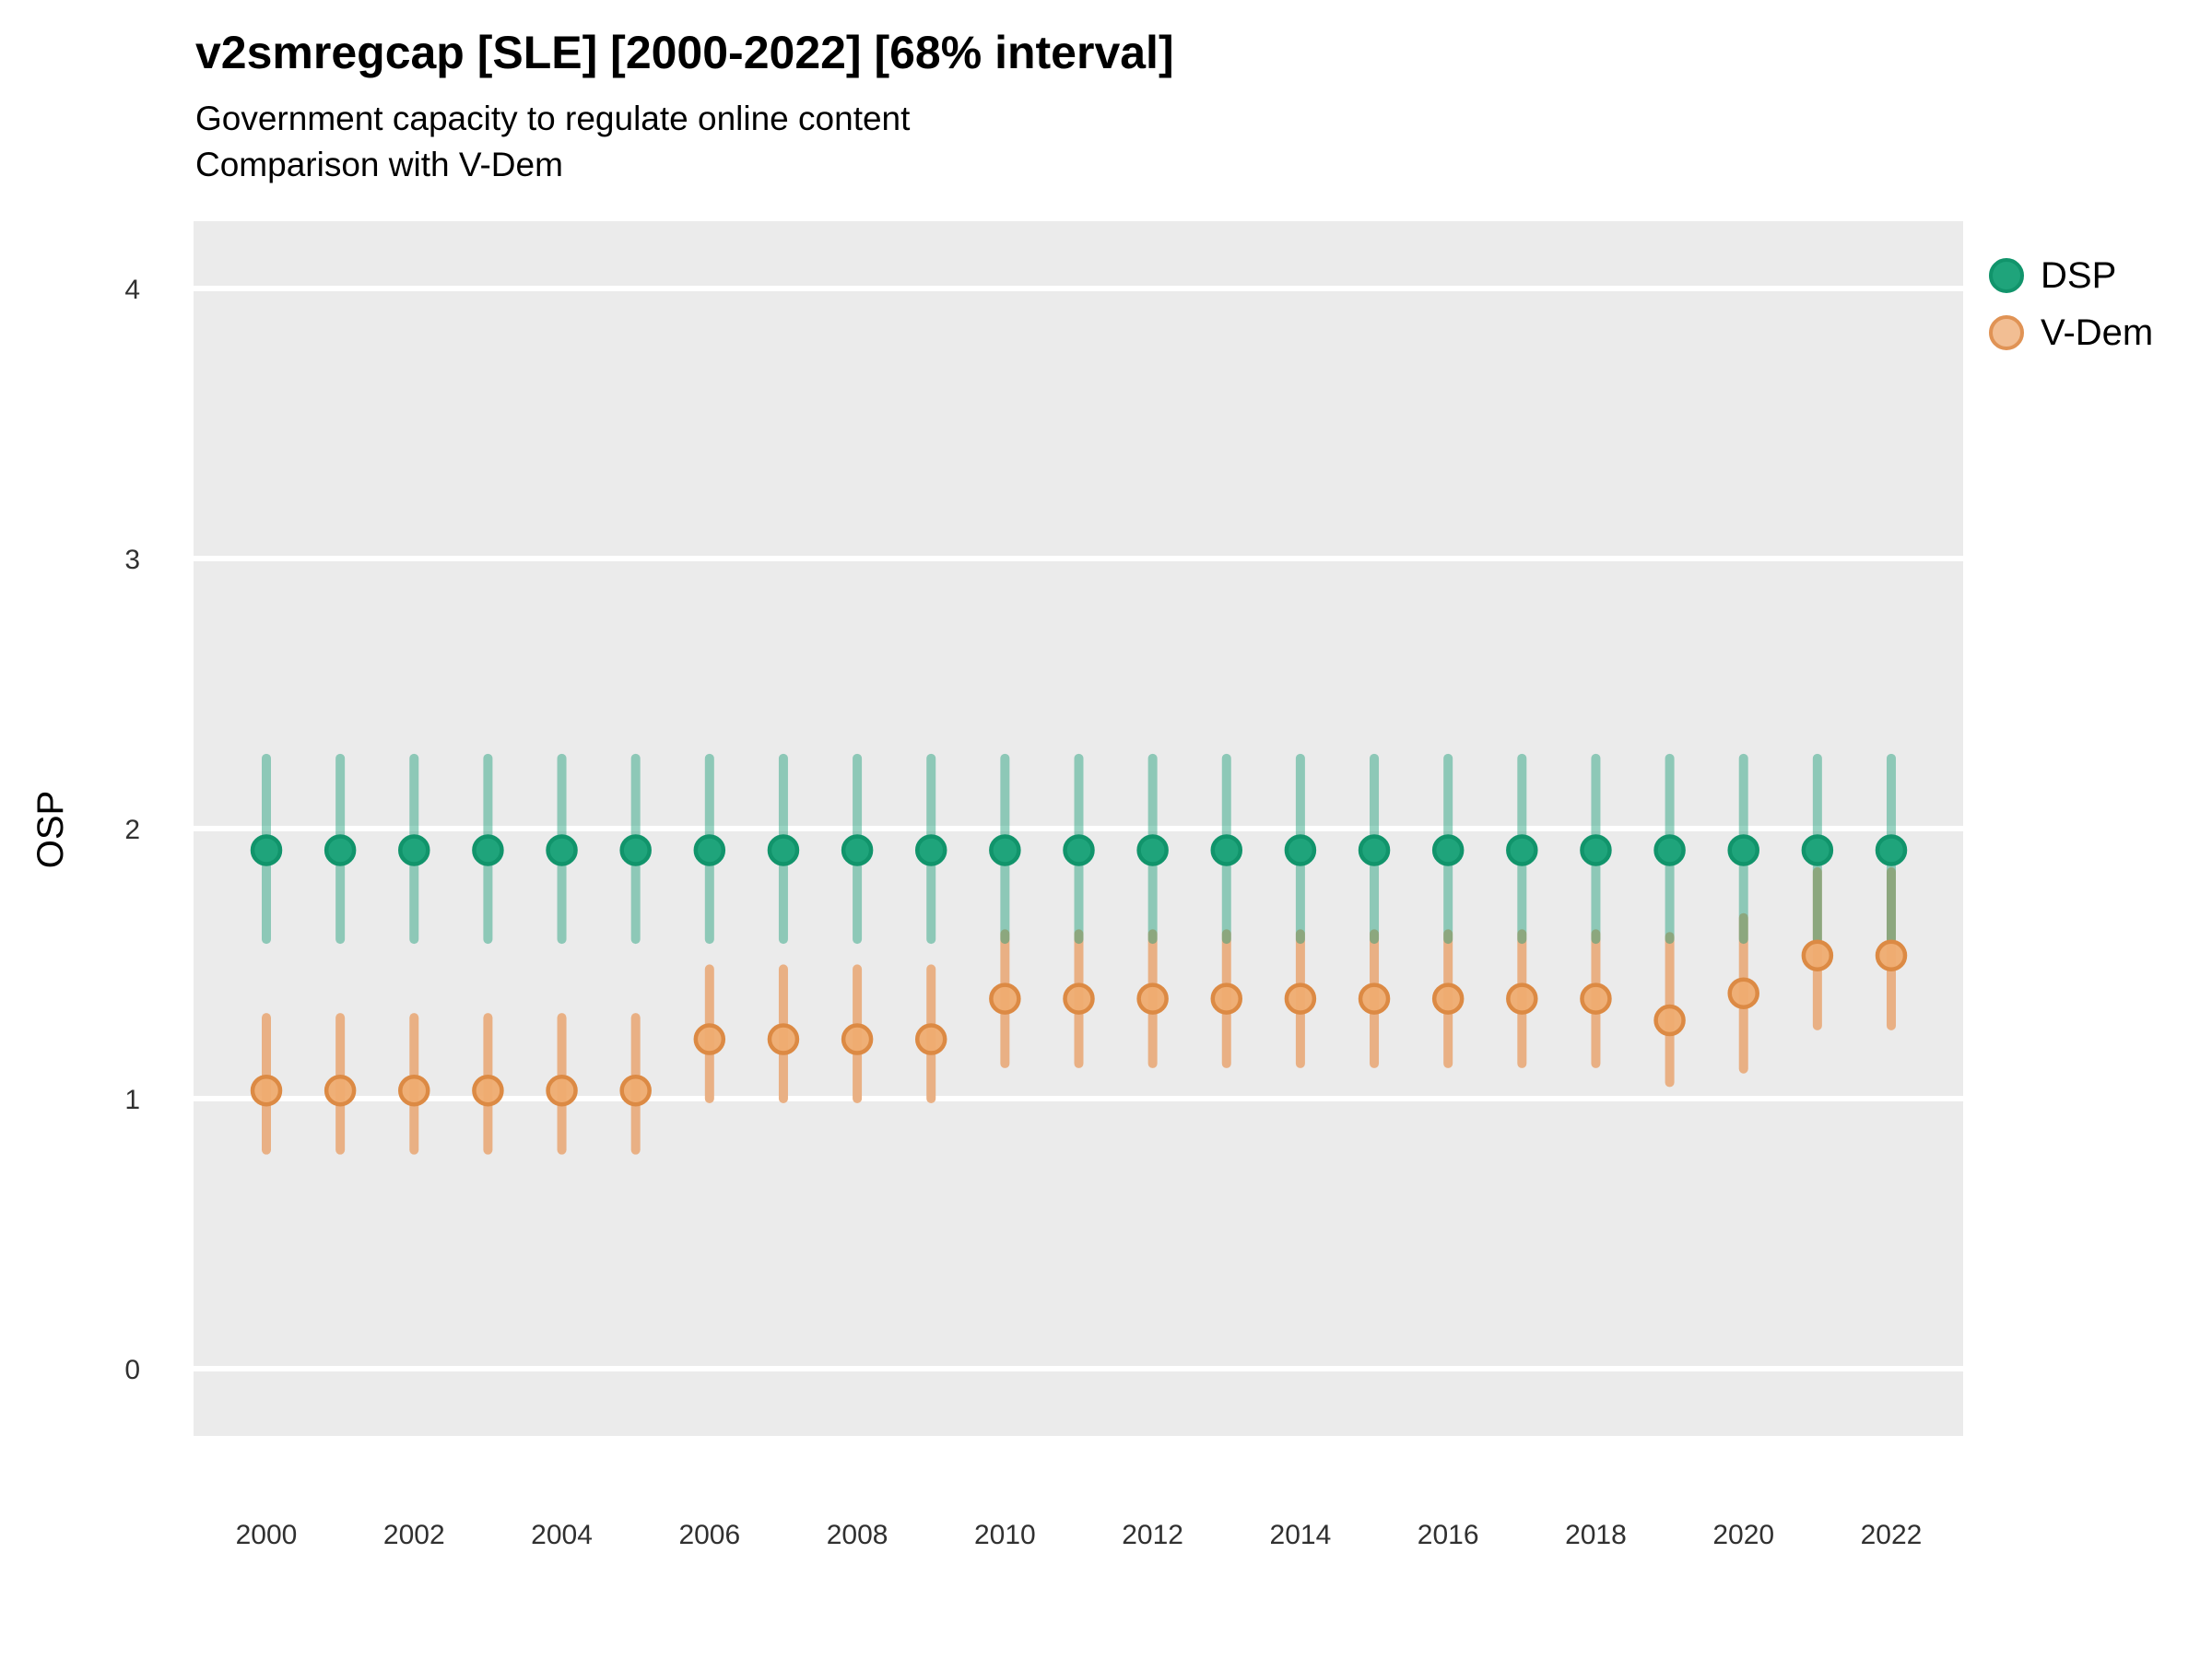  Describe the element at coordinates (1448, 998) in the screenshot. I see `vdem-point-2016` at that location.